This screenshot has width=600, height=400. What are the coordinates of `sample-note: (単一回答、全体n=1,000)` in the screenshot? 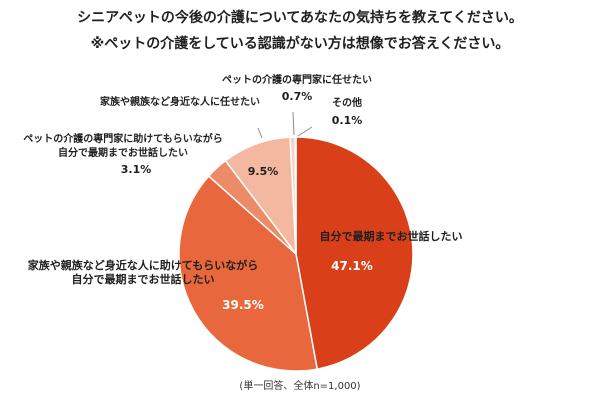 It's located at (300, 386).